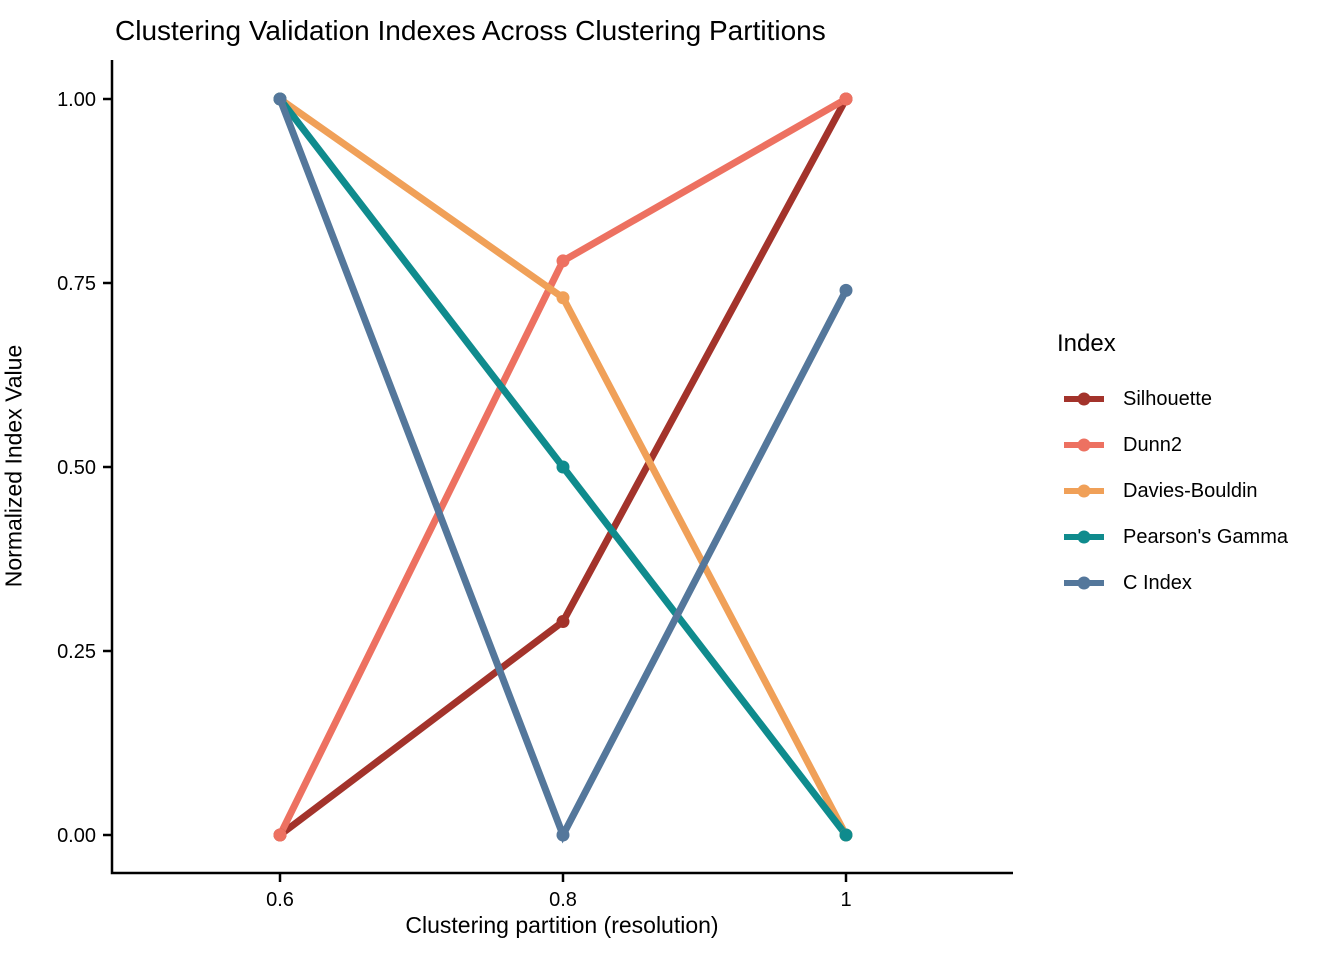 This screenshot has width=1344, height=960. I want to click on x-tick-label: 1, so click(845, 900).